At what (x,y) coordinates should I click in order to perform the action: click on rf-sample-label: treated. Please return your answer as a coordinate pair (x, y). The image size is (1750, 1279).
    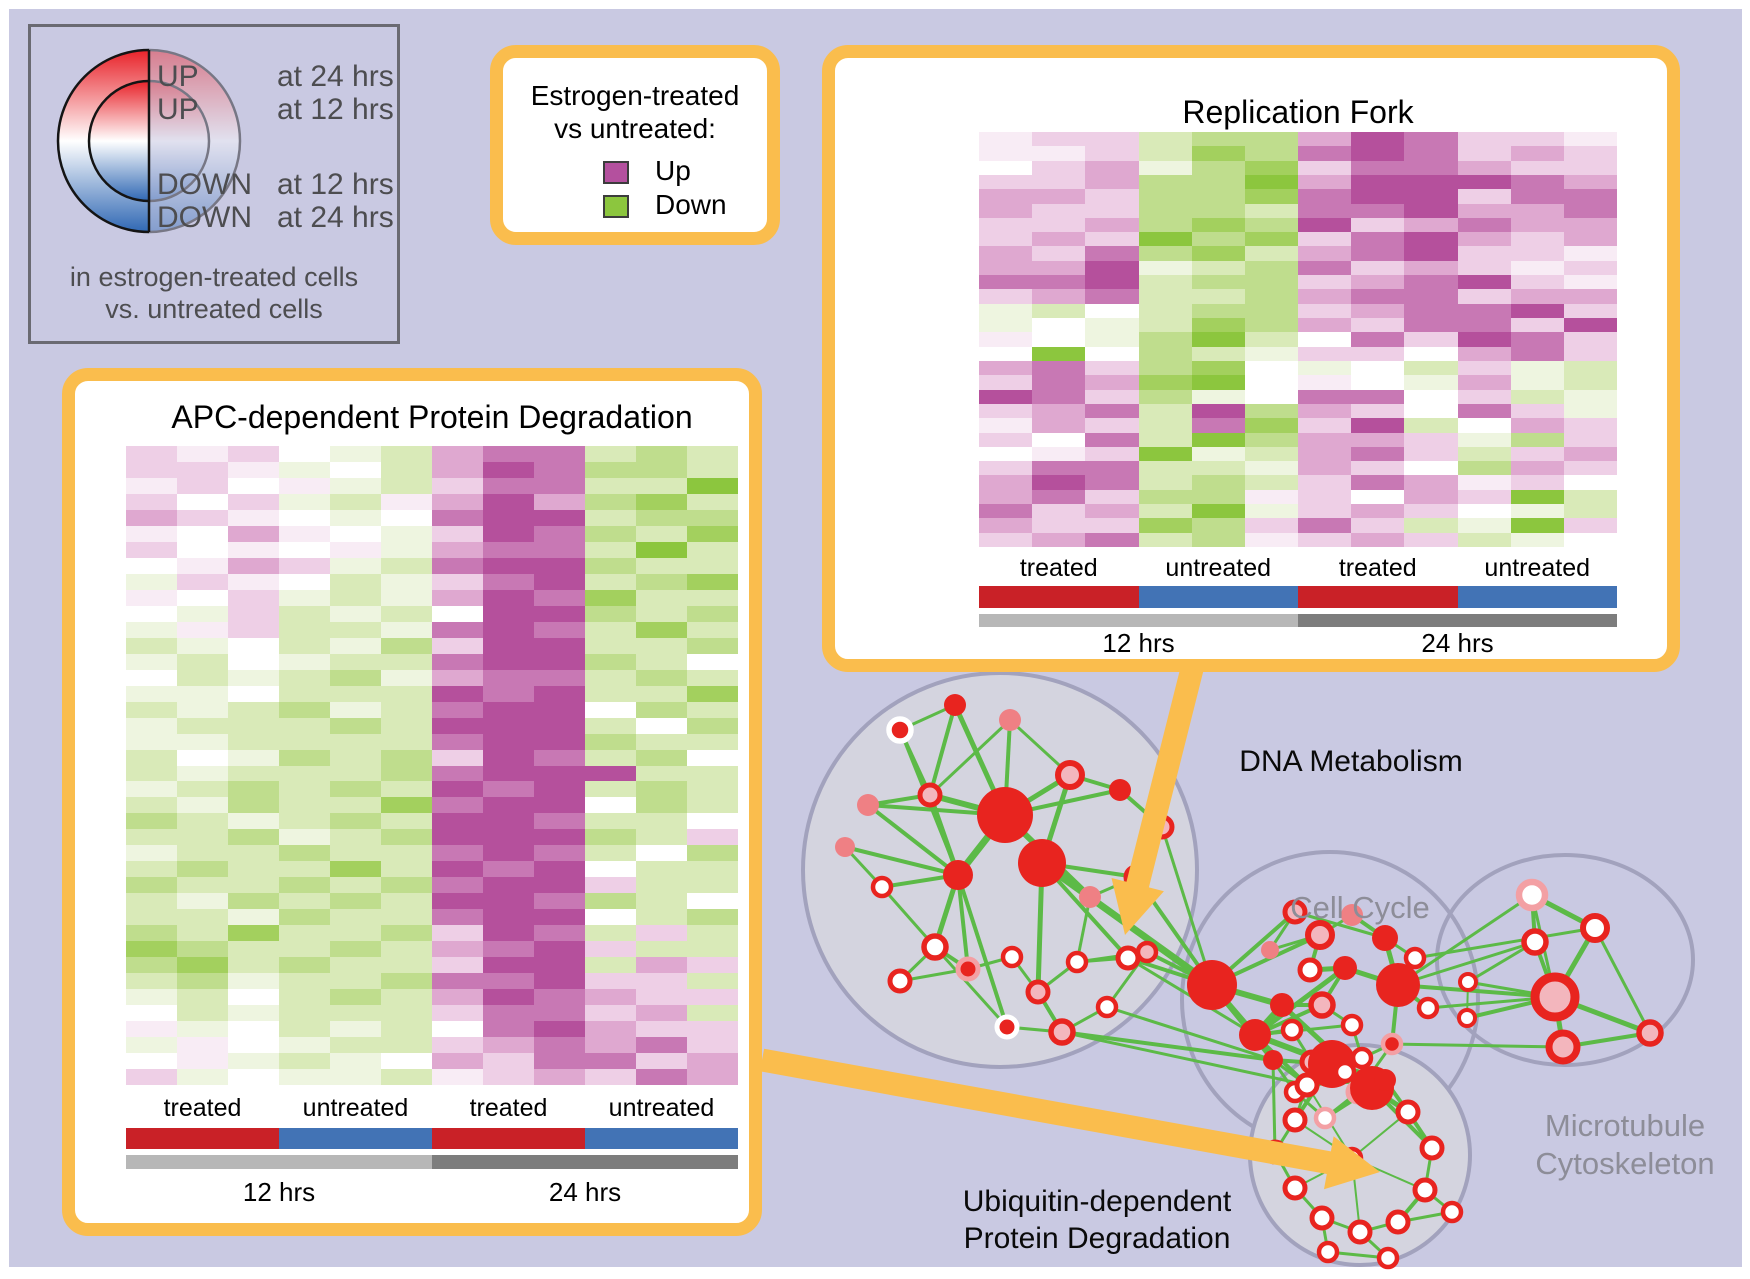
    Looking at the image, I should click on (1058, 568).